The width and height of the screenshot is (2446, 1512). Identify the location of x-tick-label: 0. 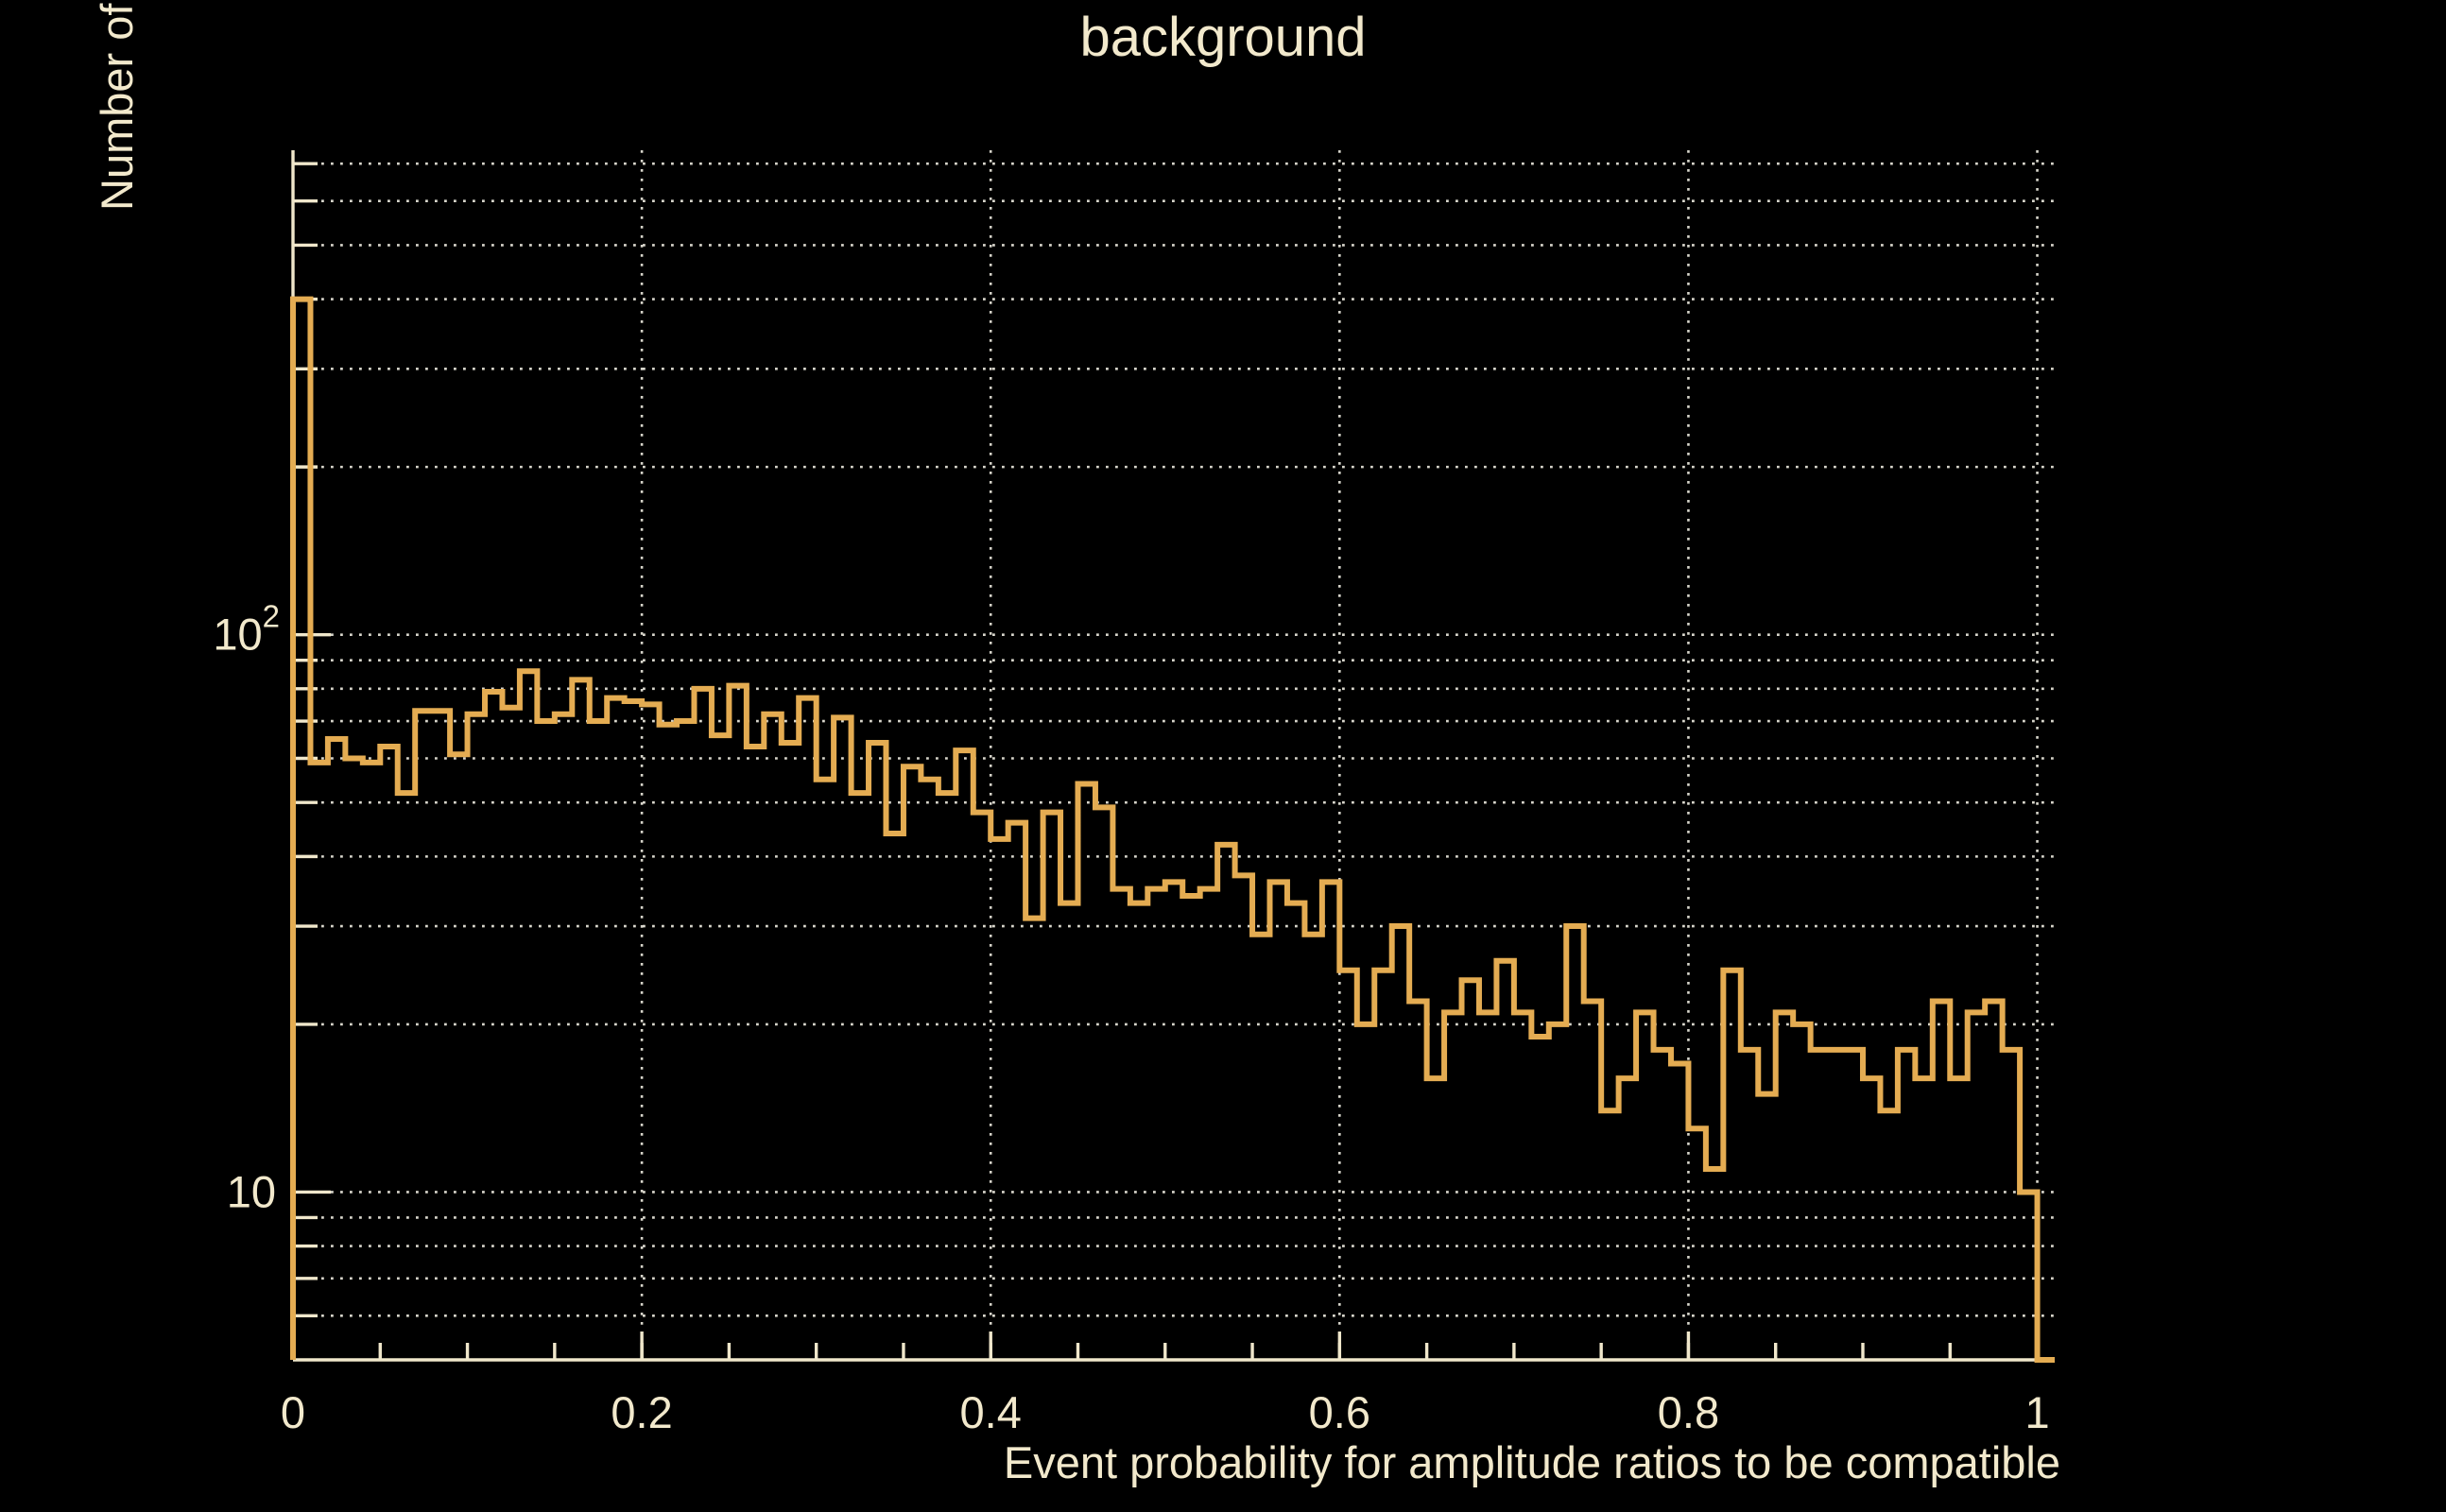
(293, 1412).